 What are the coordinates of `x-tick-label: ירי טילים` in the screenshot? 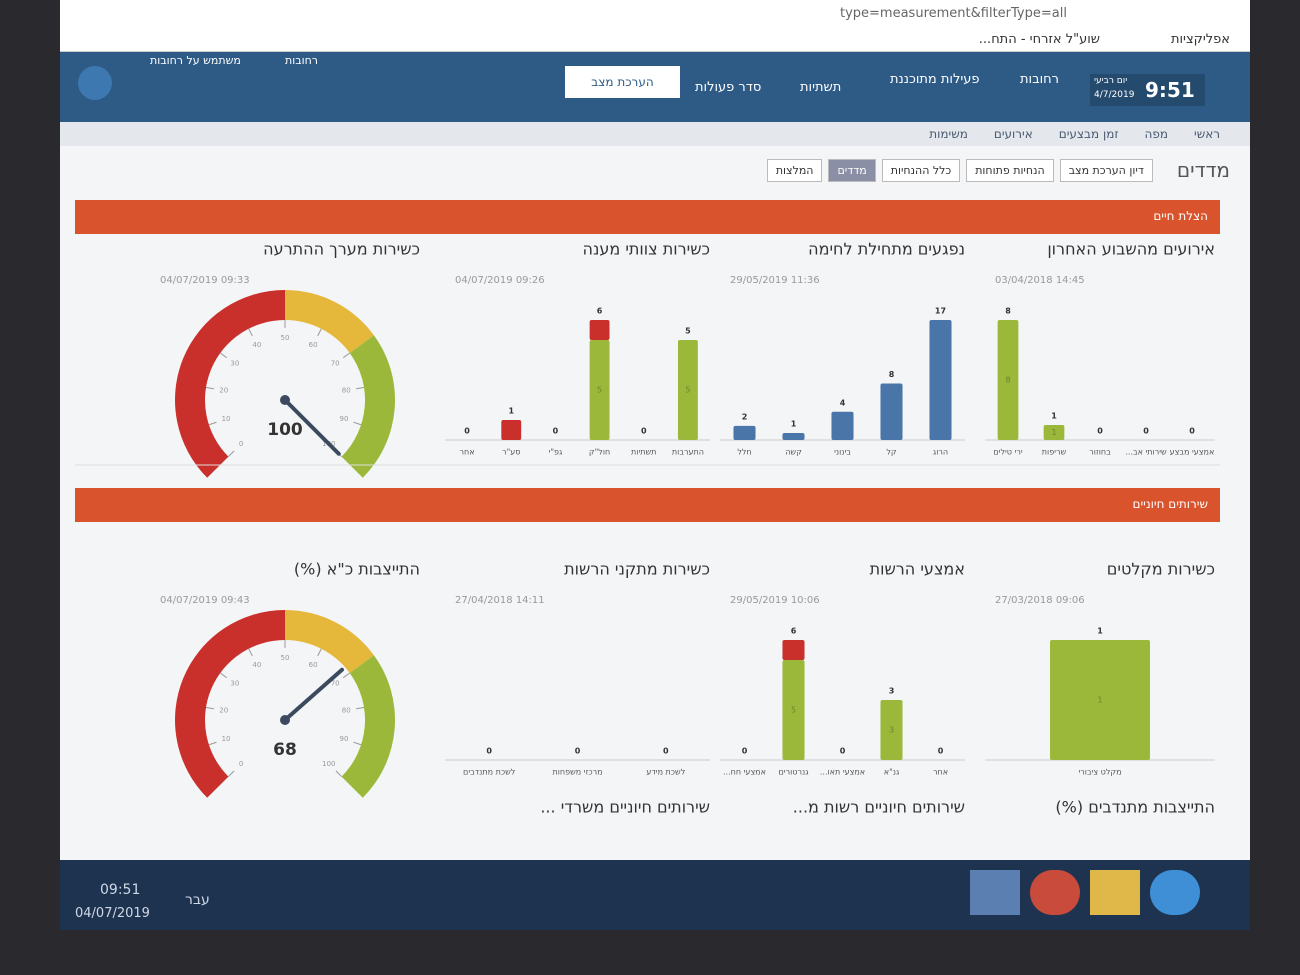 It's located at (1007, 452).